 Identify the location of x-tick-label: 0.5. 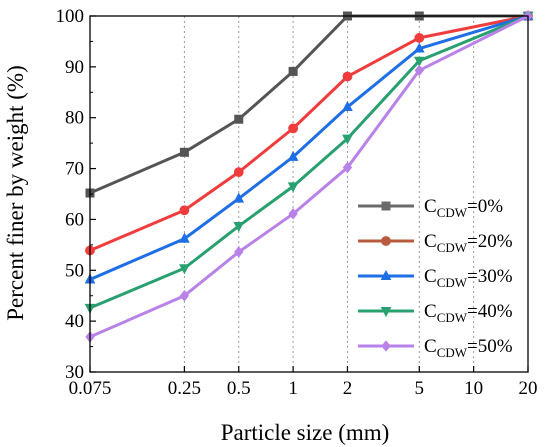
(239, 388).